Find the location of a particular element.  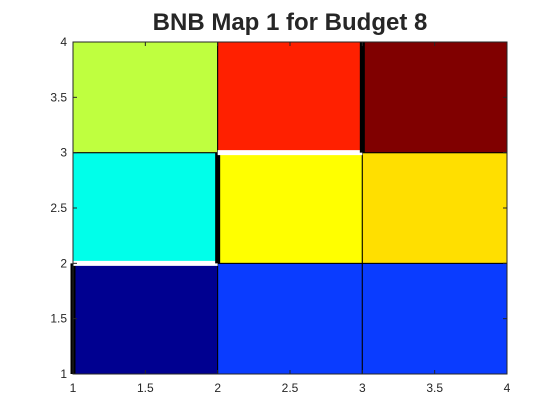

cell-r3c1 is located at coordinates (145, 97).